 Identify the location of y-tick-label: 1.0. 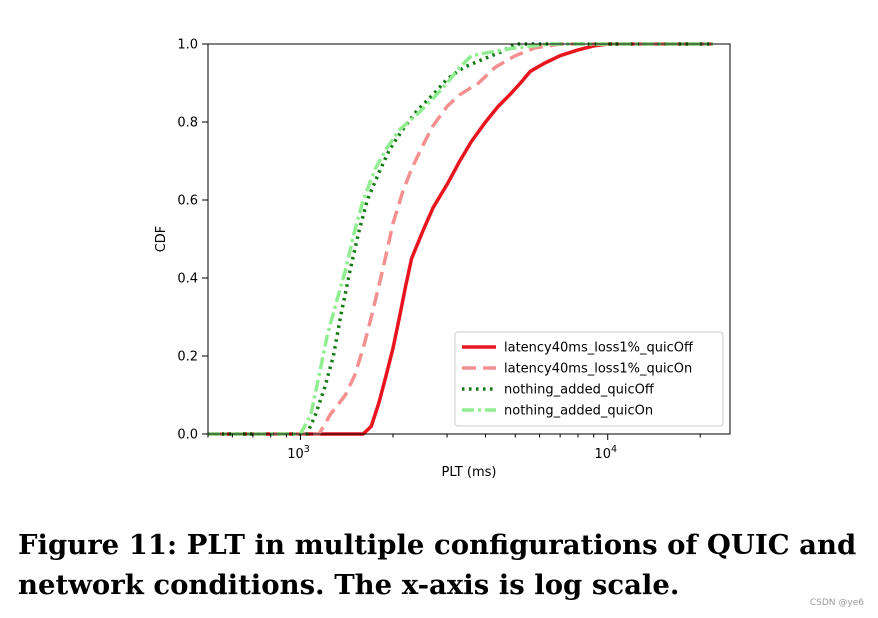
(187, 45).